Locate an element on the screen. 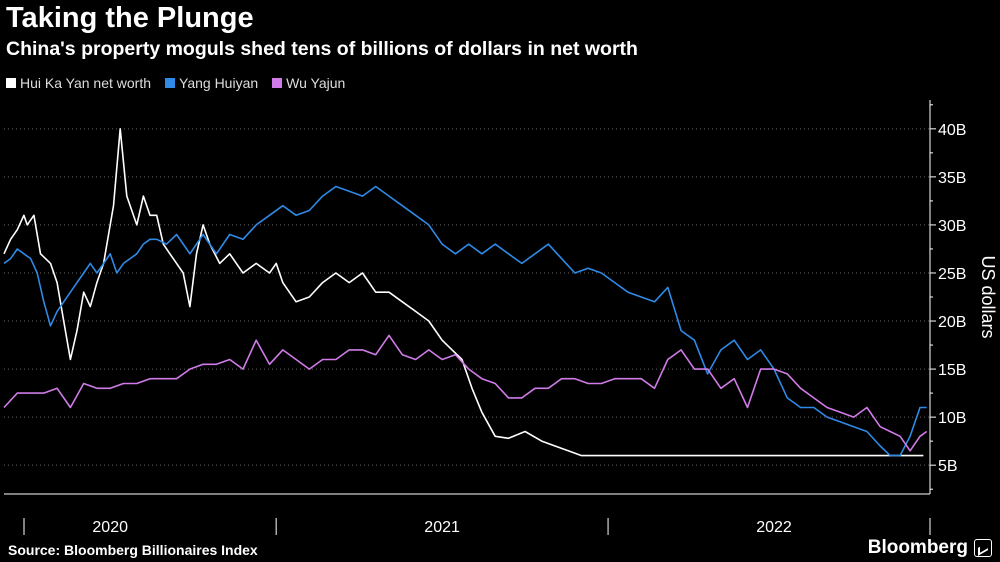  legend-label-wu: Wu Yajun is located at coordinates (316, 83).